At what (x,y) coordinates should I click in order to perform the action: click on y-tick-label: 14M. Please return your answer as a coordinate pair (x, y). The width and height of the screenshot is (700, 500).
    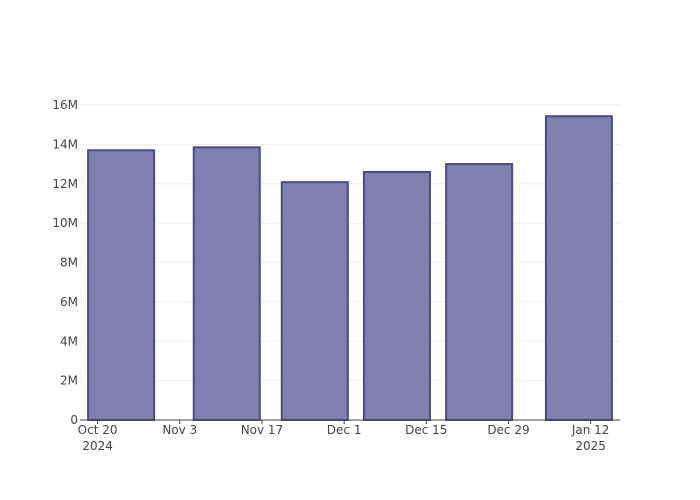
    Looking at the image, I should click on (65, 144).